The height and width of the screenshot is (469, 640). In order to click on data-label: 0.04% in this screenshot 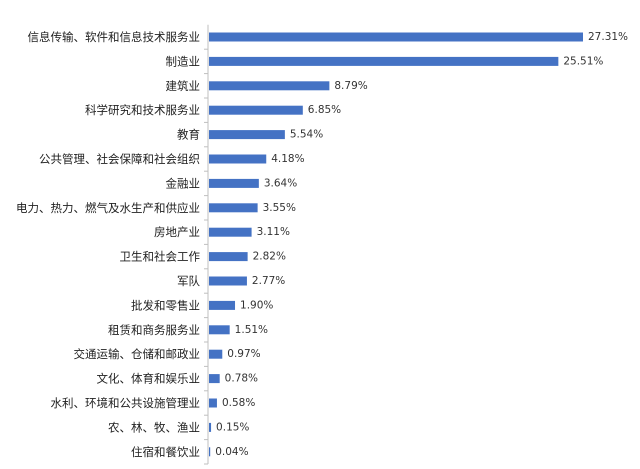, I will do `click(231, 452)`.